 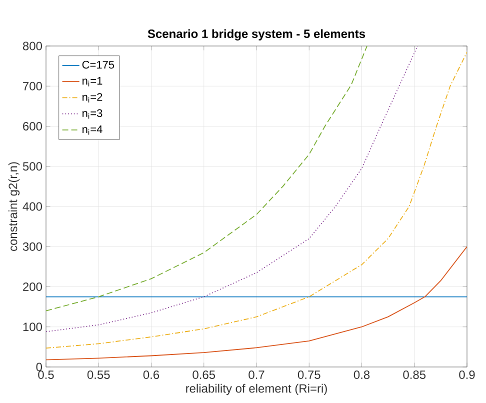 I want to click on x-axis-title: reliability of element (Ri=ri), so click(x=256, y=390).